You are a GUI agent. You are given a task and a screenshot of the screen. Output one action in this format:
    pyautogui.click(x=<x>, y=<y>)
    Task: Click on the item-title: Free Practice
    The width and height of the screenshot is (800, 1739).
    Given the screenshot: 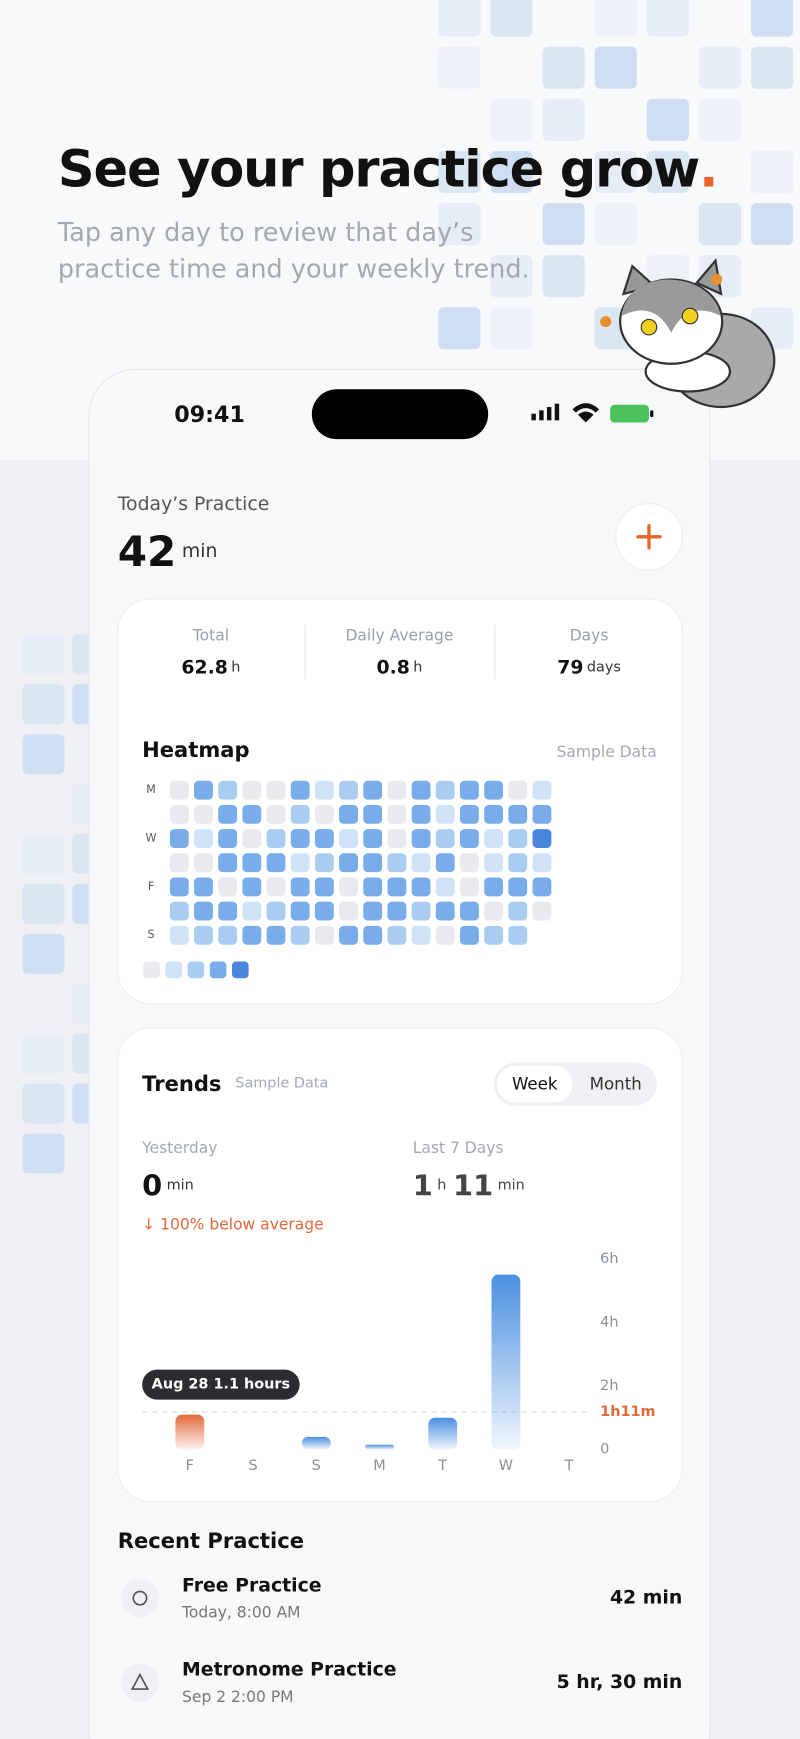 What is the action you would take?
    pyautogui.click(x=252, y=1585)
    